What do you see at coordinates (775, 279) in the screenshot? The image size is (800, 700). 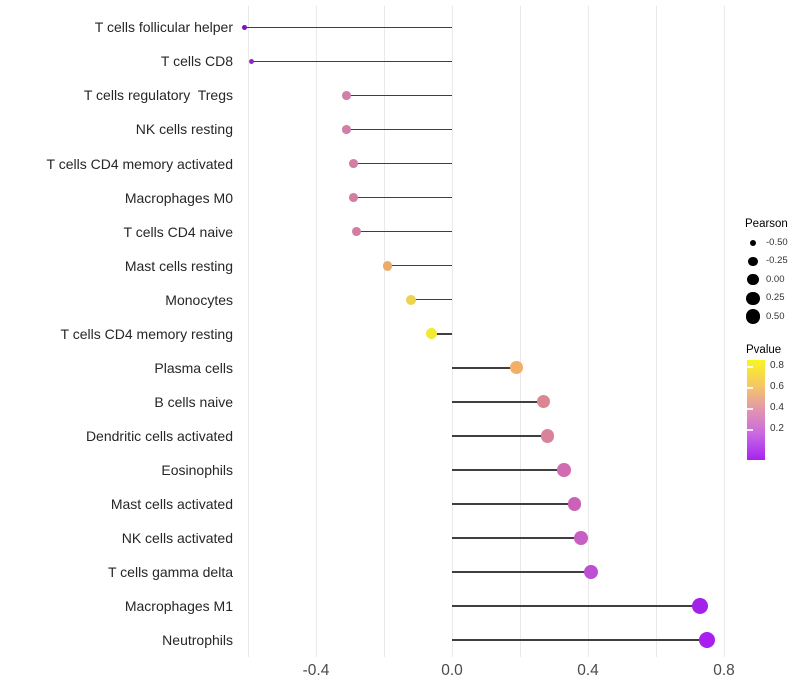 I see `pearson-legend-label: 0.00` at bounding box center [775, 279].